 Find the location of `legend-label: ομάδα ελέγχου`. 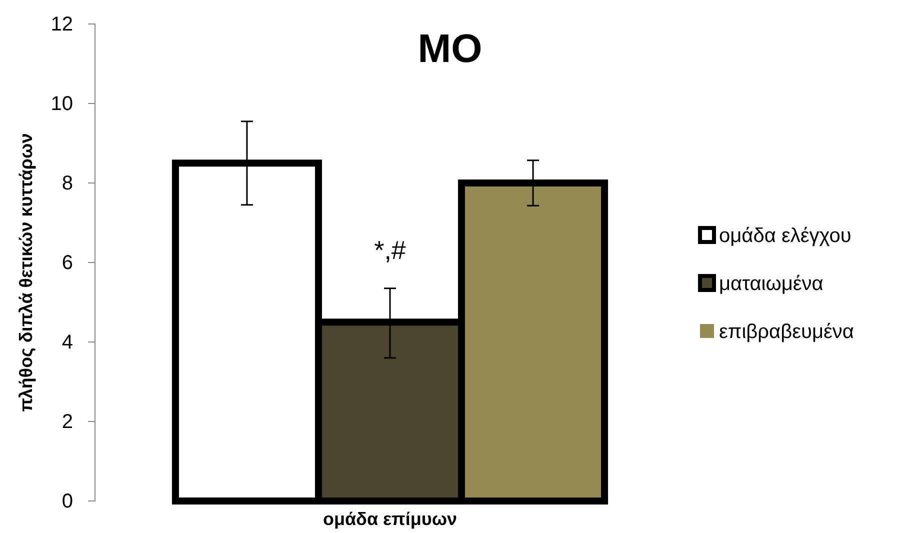

legend-label: ομάδα ελέγχου is located at coordinates (785, 236).